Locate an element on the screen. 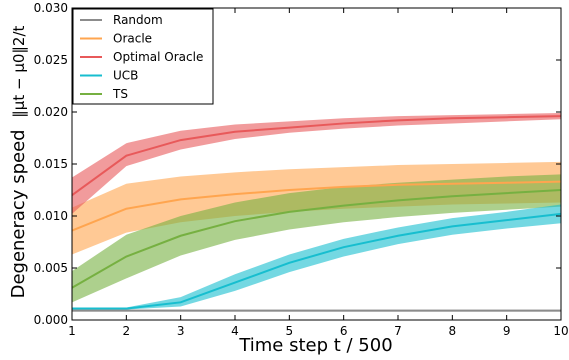 The width and height of the screenshot is (569, 360). x-tick-label: 5 is located at coordinates (290, 331).